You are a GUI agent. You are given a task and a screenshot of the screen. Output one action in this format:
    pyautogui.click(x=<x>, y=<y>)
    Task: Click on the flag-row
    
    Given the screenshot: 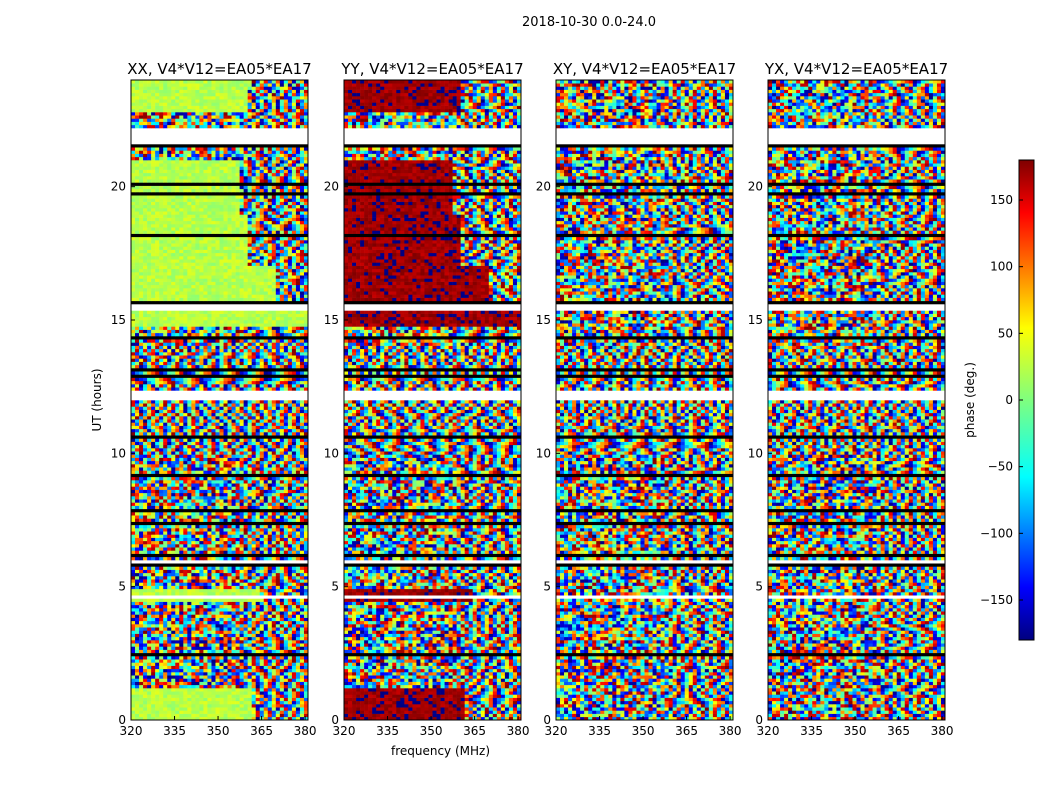 What is the action you would take?
    pyautogui.click(x=219, y=302)
    